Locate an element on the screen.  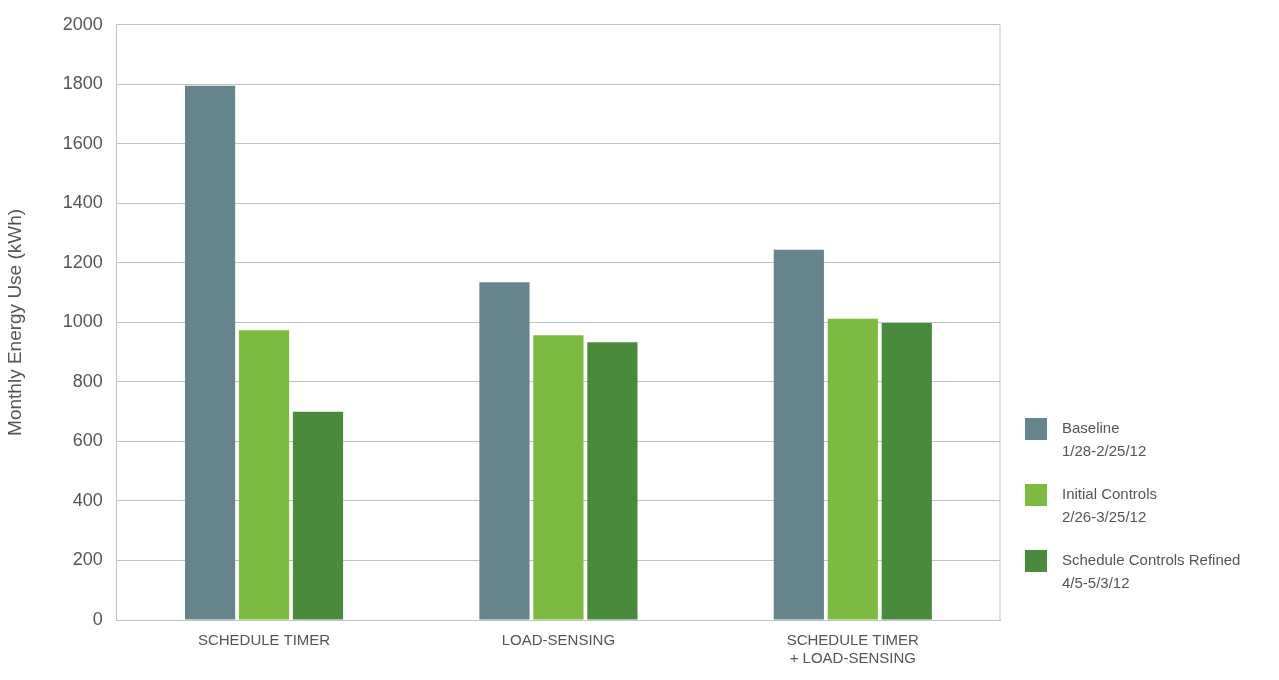
y-tick-label: 1400 is located at coordinates (82, 202).